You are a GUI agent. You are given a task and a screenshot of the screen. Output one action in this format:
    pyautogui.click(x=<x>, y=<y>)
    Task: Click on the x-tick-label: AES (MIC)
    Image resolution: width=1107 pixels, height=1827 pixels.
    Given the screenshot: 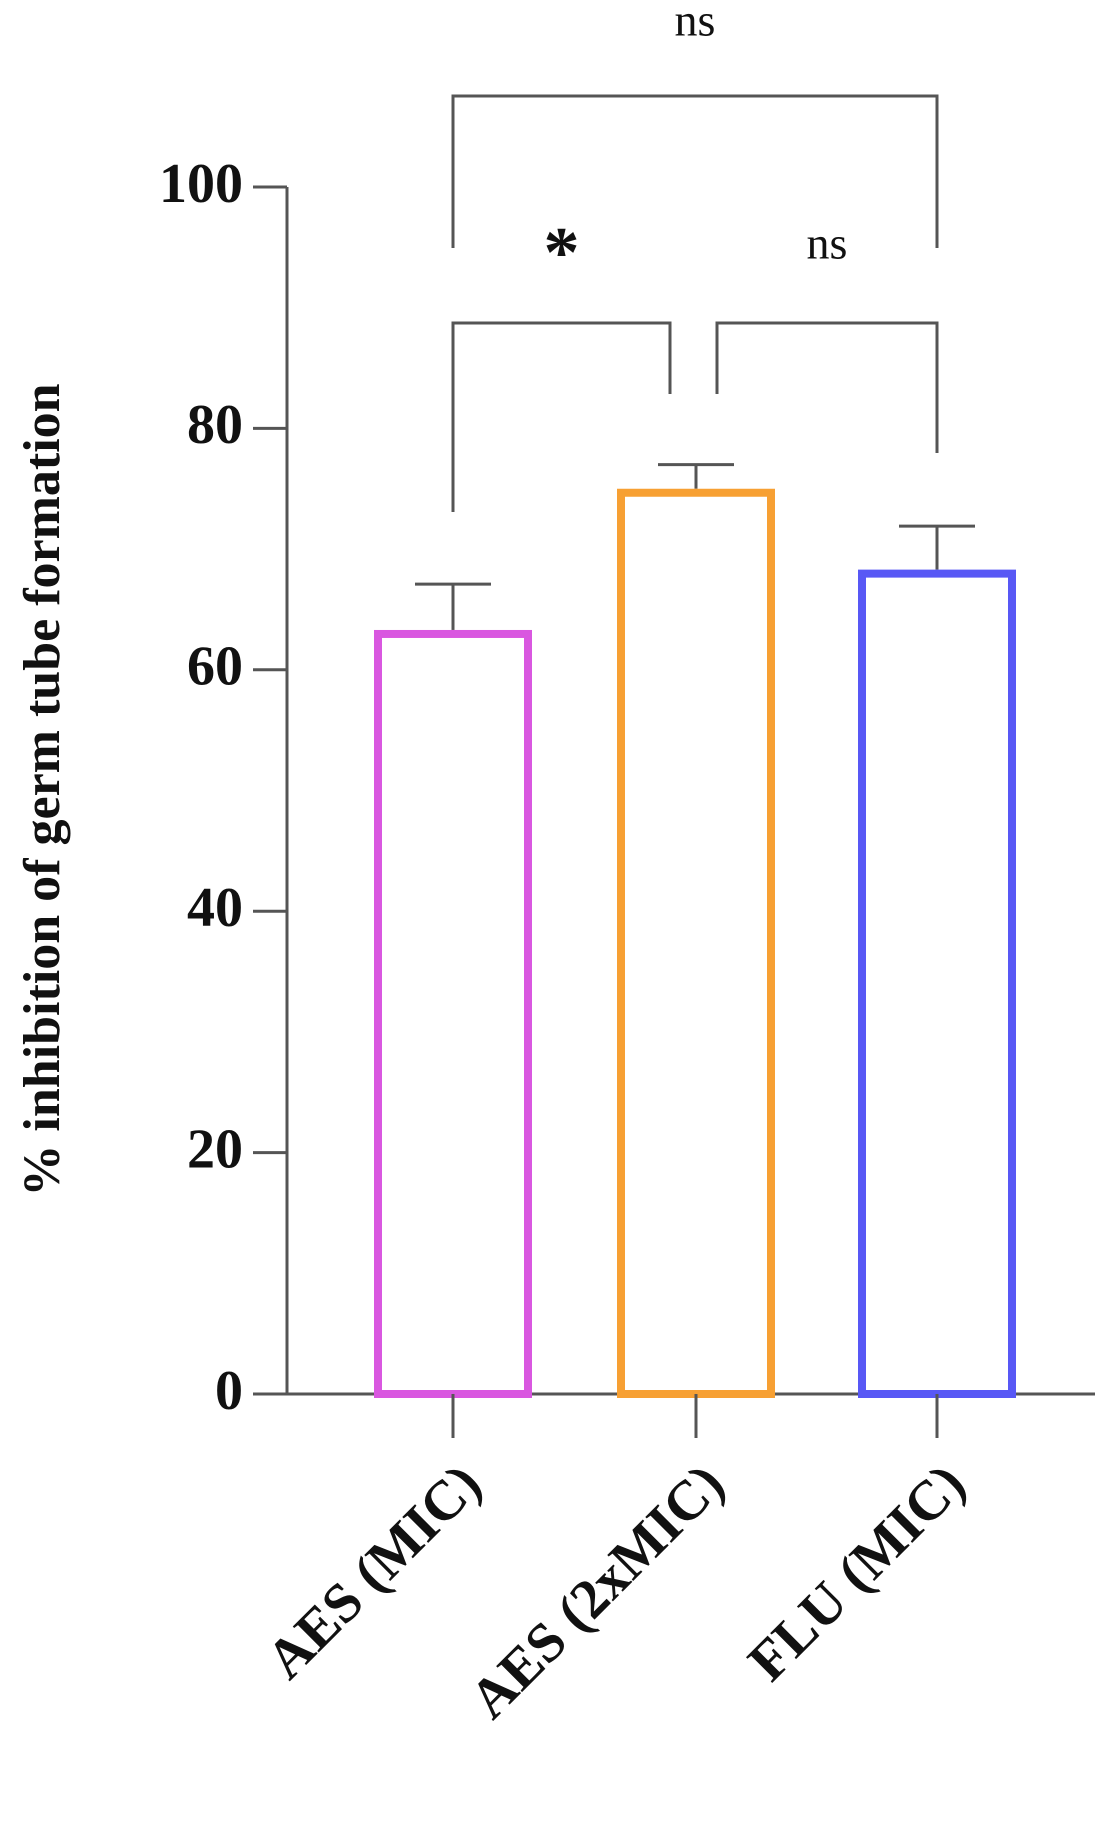 What is the action you would take?
    pyautogui.click(x=374, y=1571)
    